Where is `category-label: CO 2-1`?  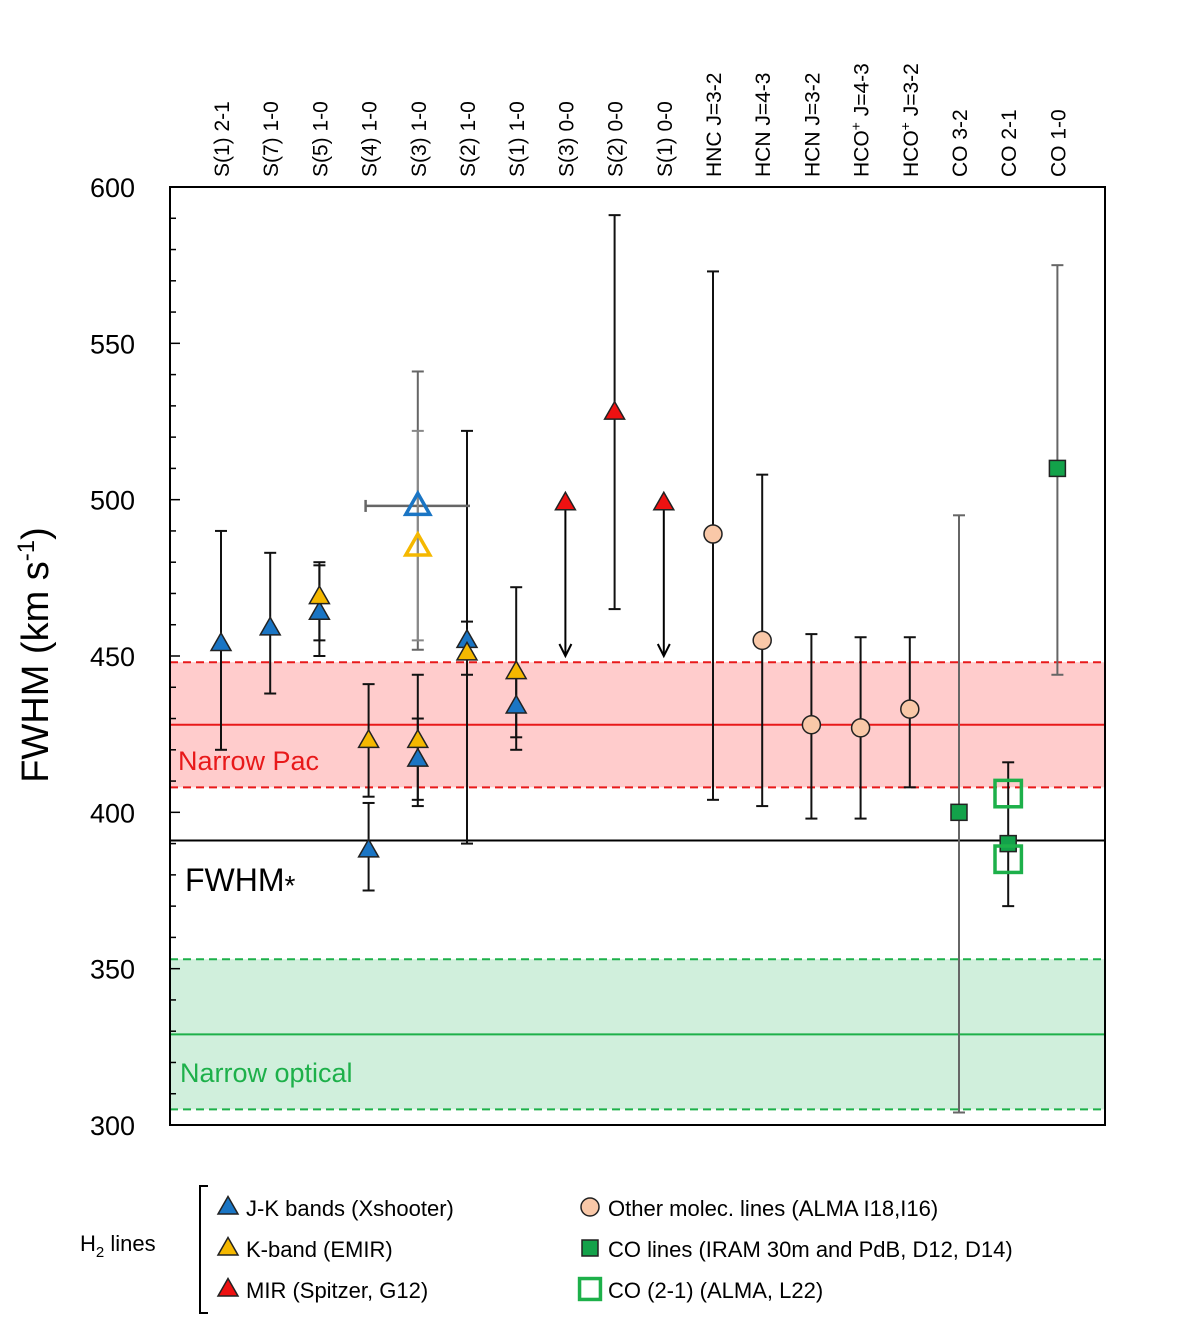 category-label: CO 2-1 is located at coordinates (1009, 143).